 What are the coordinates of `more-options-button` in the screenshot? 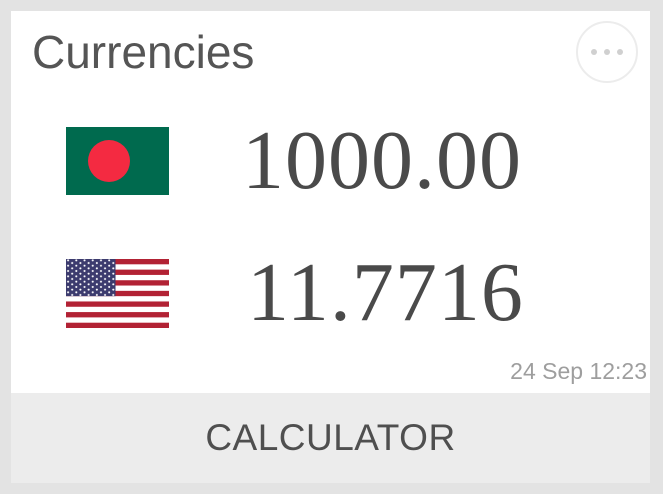 It's located at (607, 52).